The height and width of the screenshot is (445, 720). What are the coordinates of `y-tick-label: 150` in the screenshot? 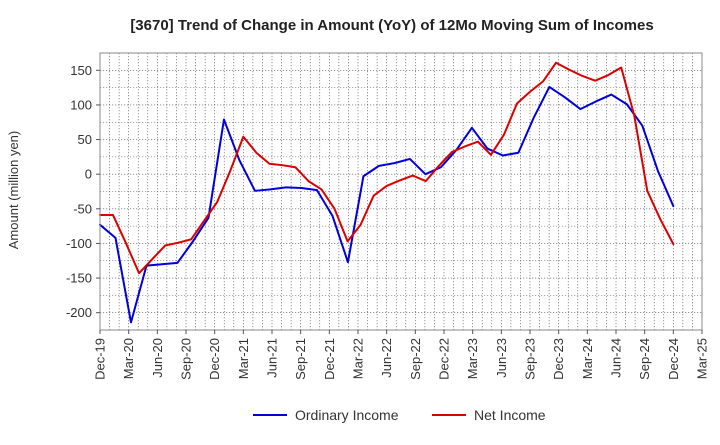 It's located at (81, 70).